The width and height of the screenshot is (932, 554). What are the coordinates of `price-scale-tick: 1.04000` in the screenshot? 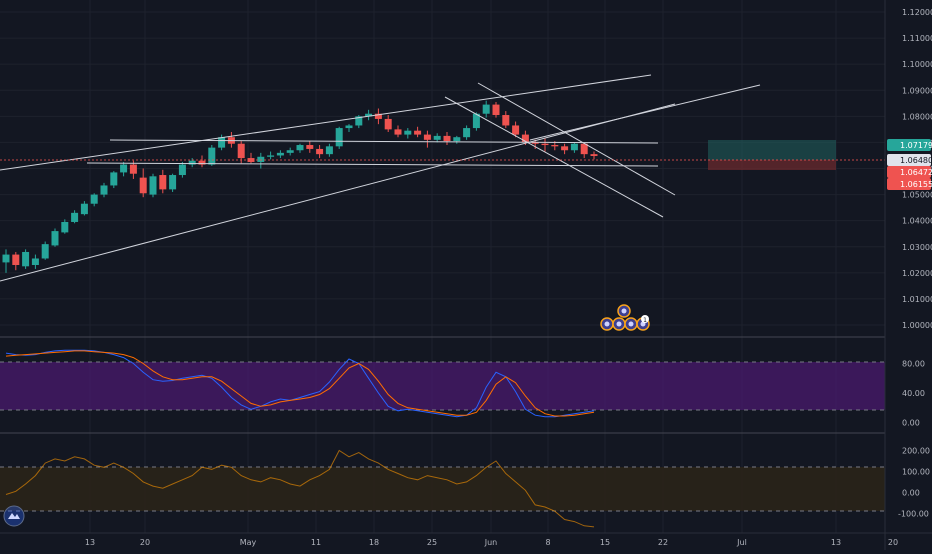 It's located at (917, 221).